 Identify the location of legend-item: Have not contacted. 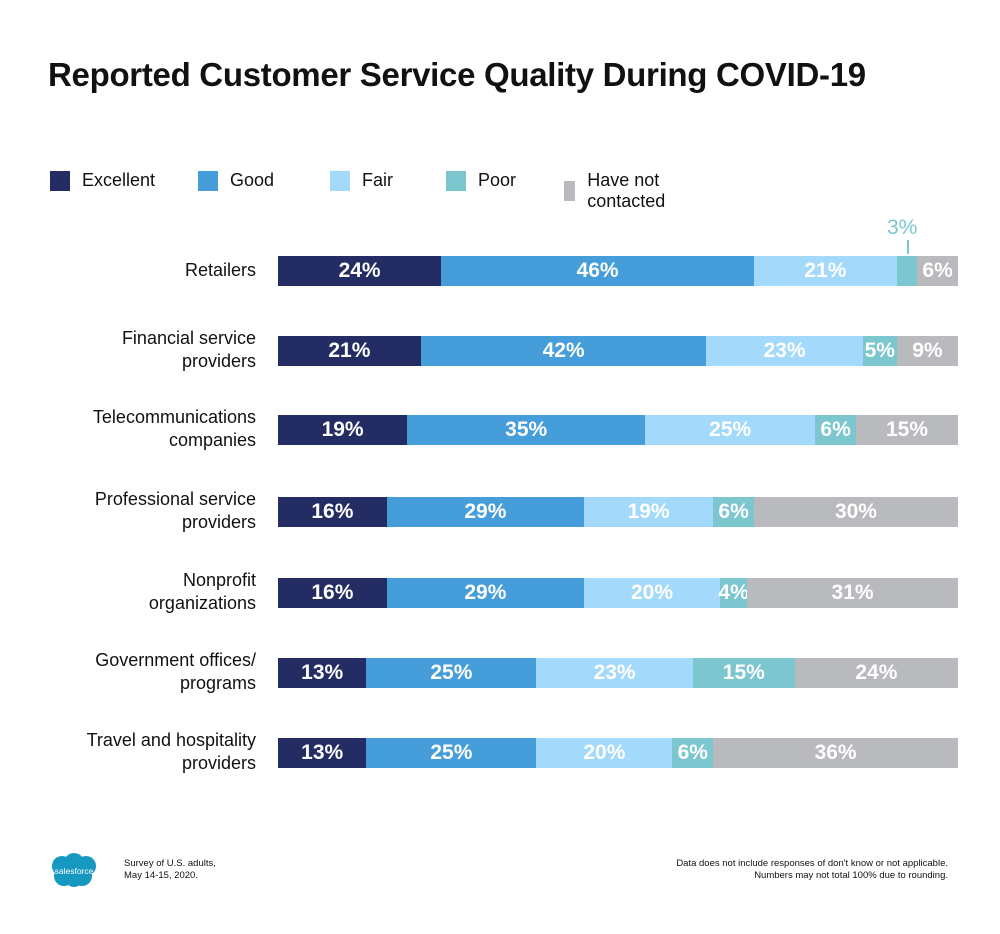
(619, 191).